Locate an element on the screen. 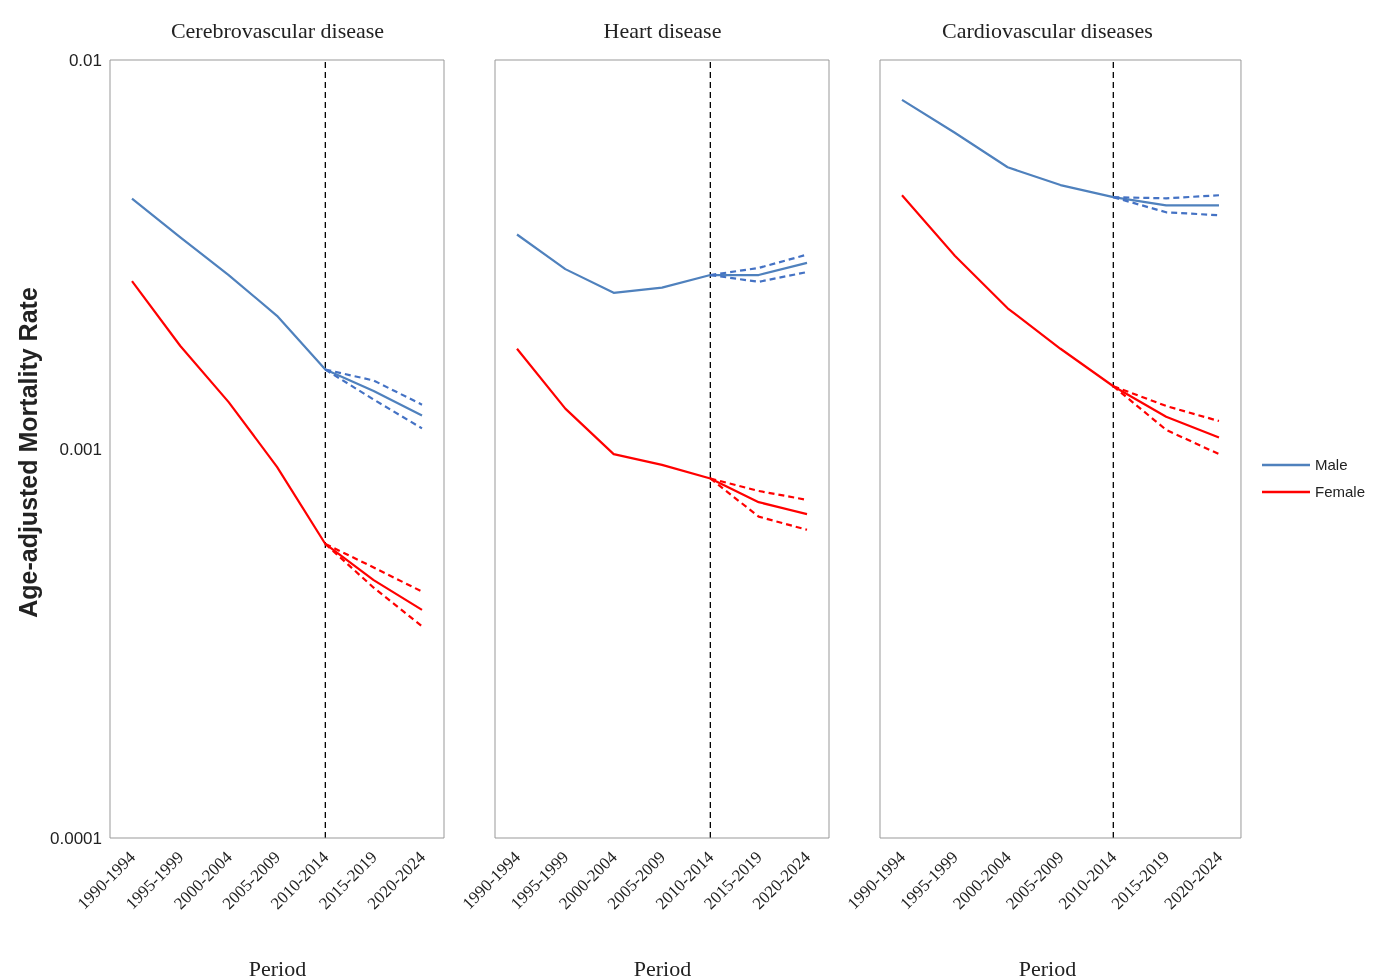  chart-title: Cerebrovascular disease is located at coordinates (277, 31).